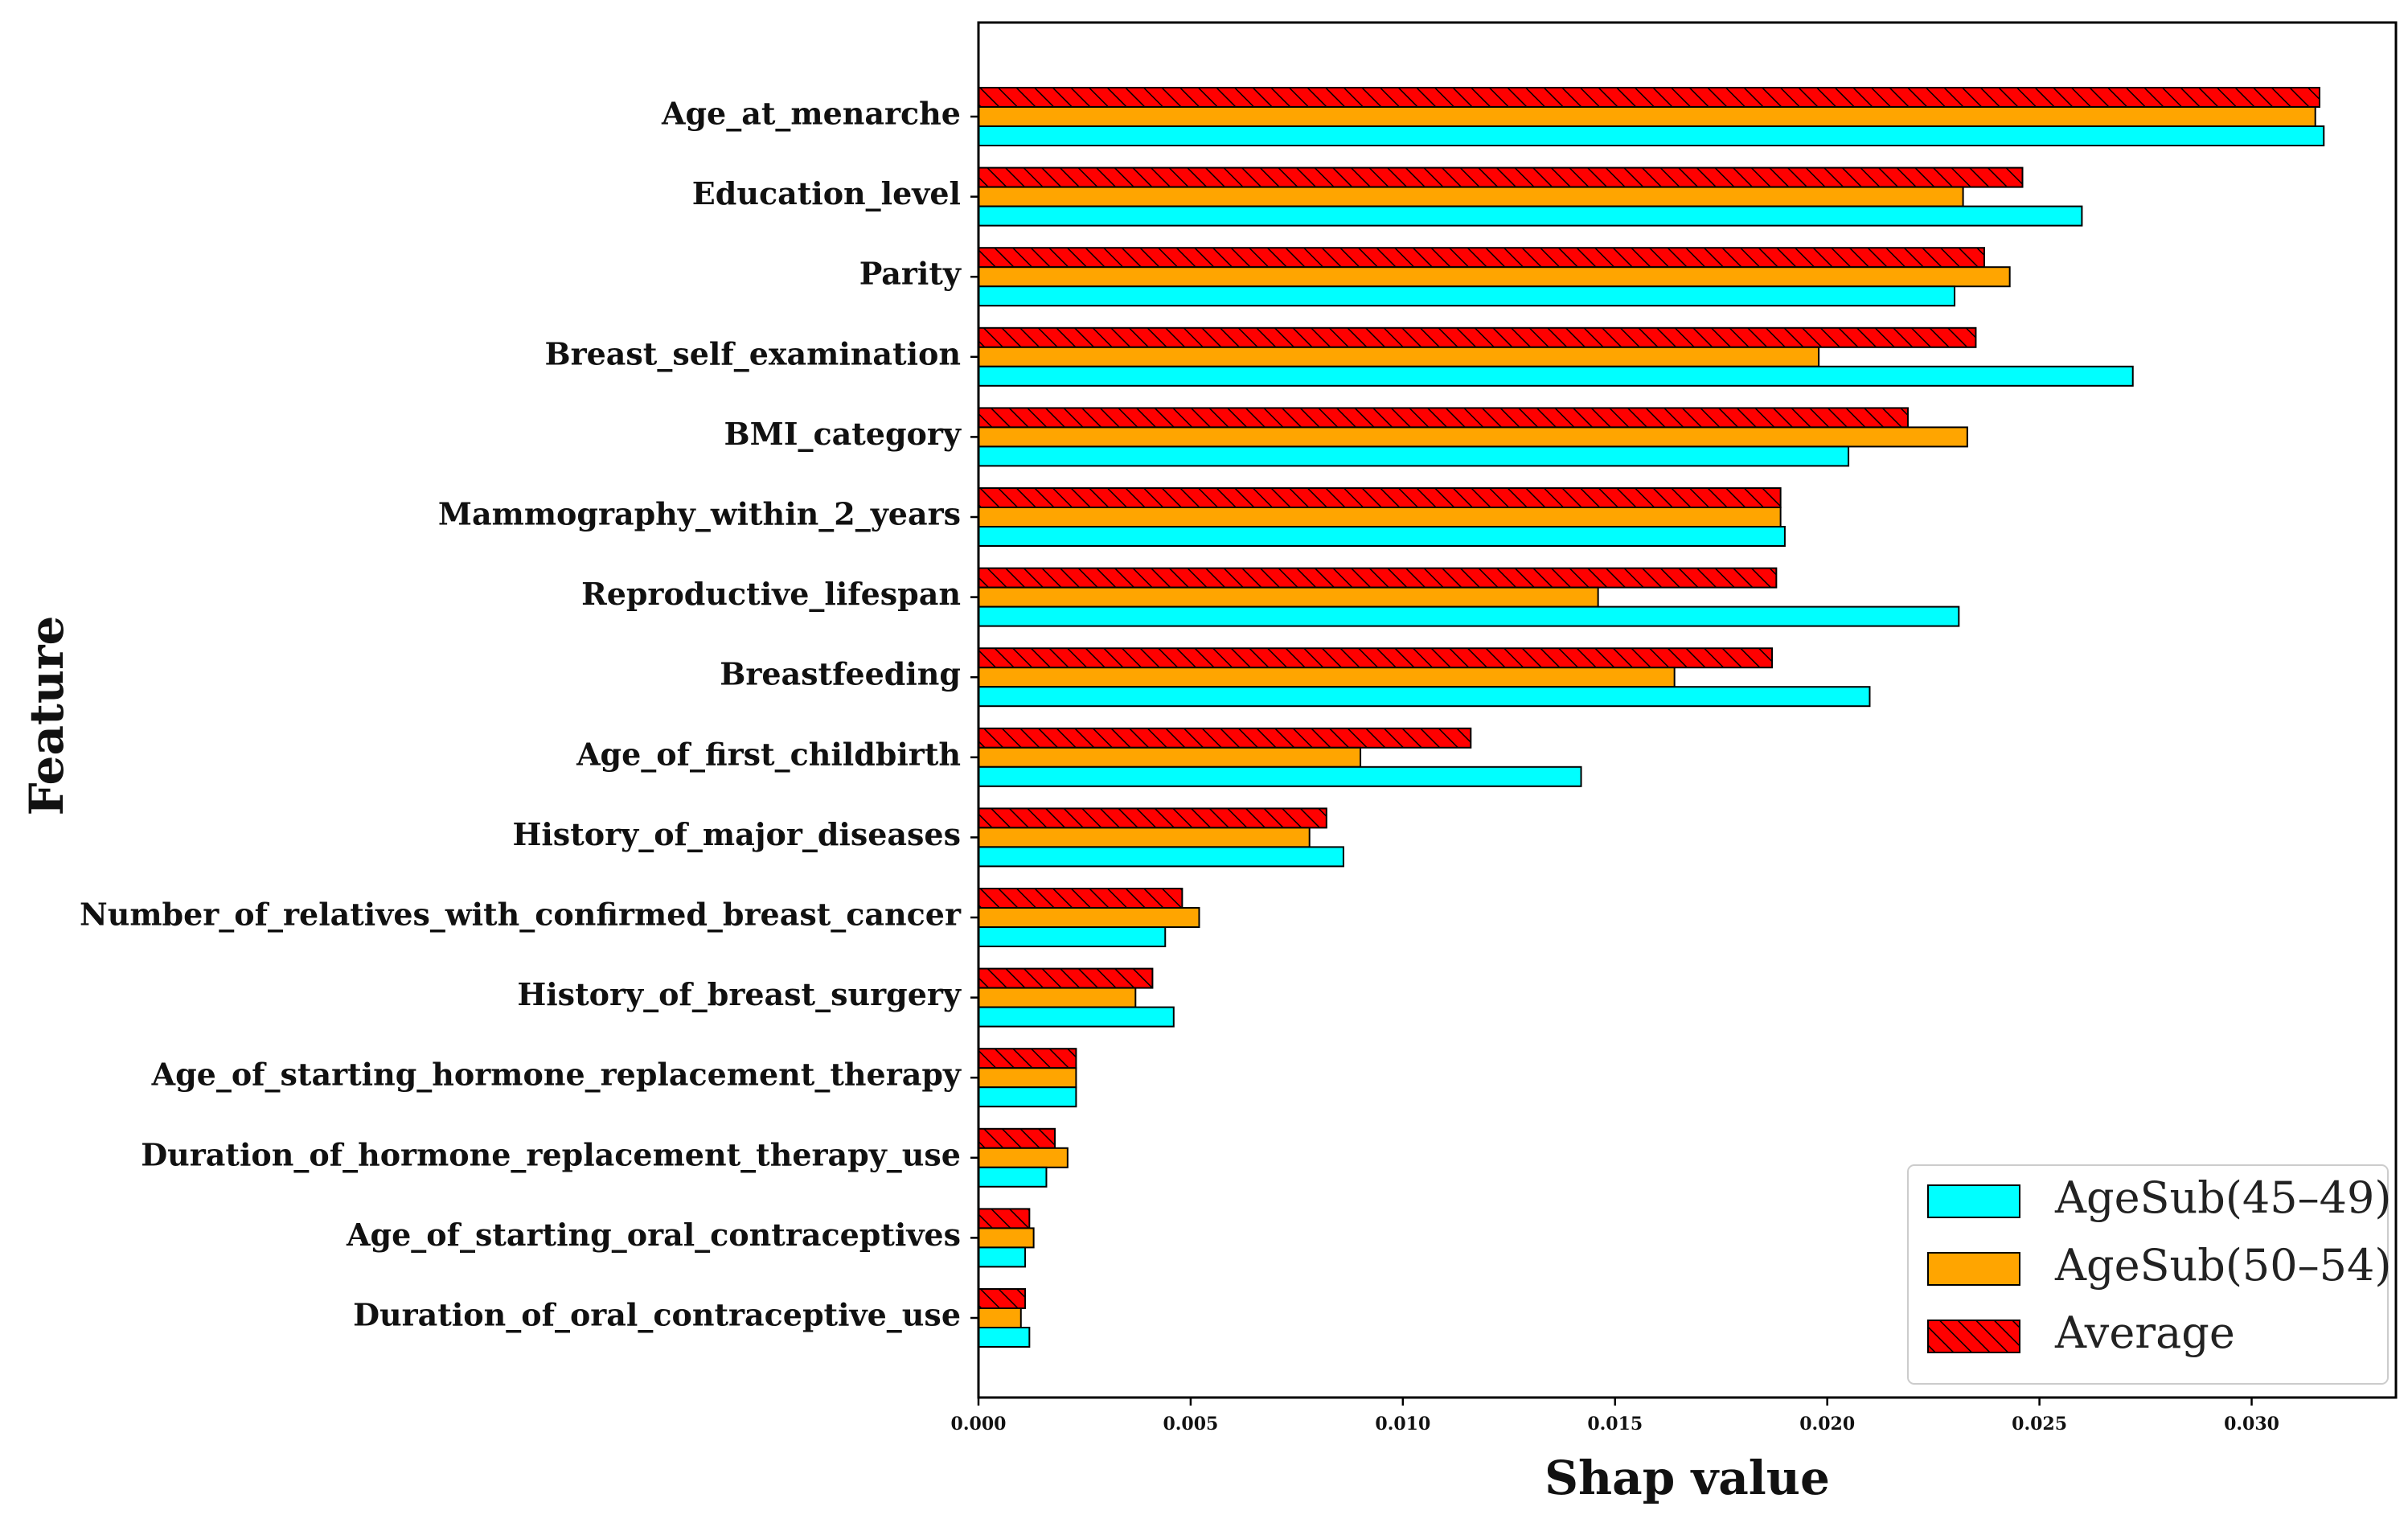 Image resolution: width=2408 pixels, height=1531 pixels. I want to click on bar-agesub-45-49-duration-of-oral-contraceptive-use, so click(1004, 1337).